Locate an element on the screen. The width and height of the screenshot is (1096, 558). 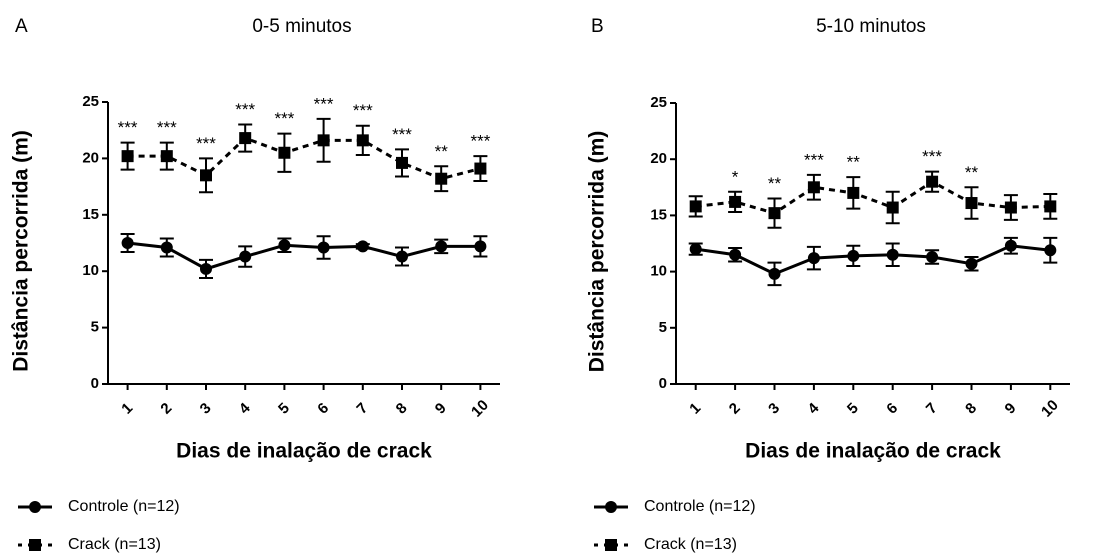
significance-label: * is located at coordinates (735, 176).